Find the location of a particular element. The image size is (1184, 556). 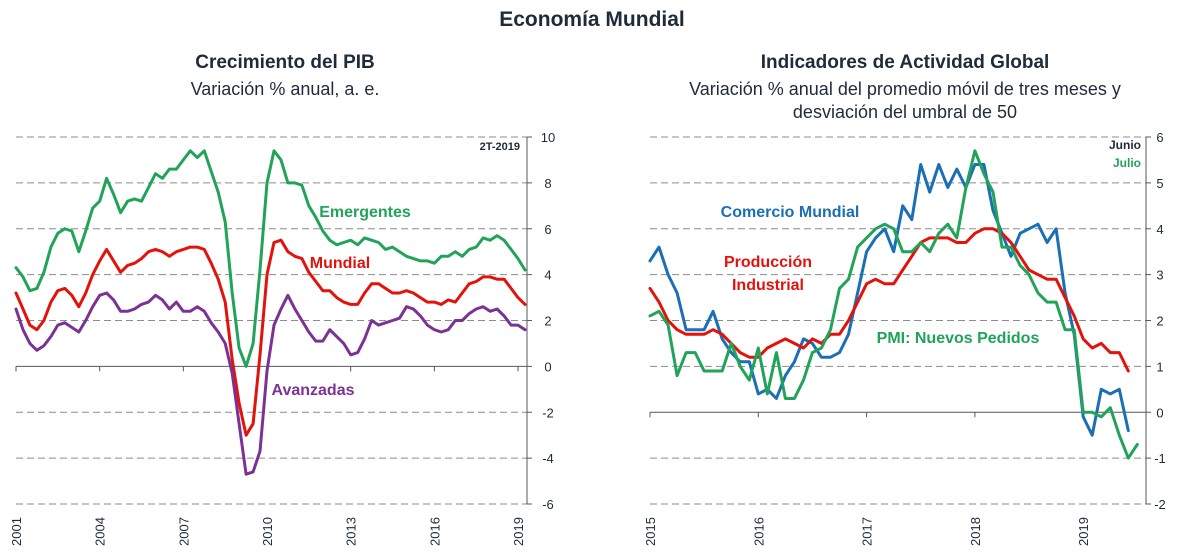

right-y-tick-label: -1 is located at coordinates (1160, 458).